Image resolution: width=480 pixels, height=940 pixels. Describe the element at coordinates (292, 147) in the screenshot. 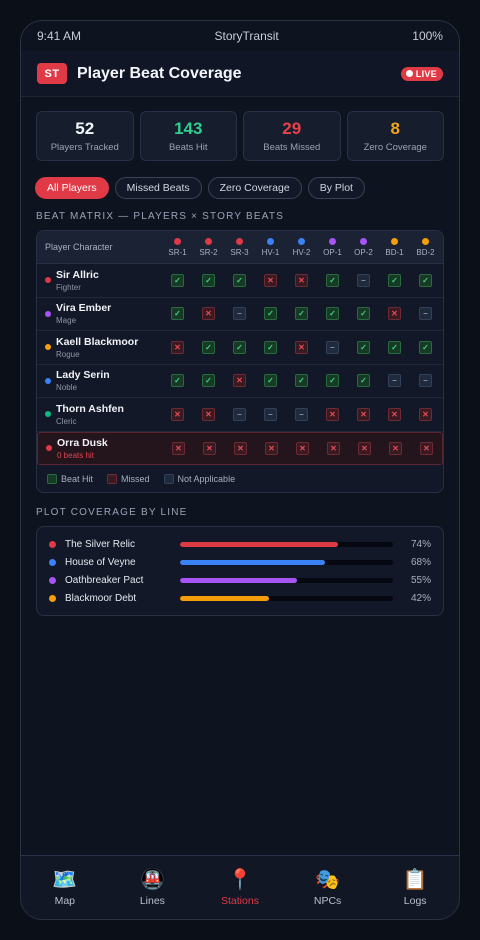

I see `stat-label: Beats Missed` at that location.